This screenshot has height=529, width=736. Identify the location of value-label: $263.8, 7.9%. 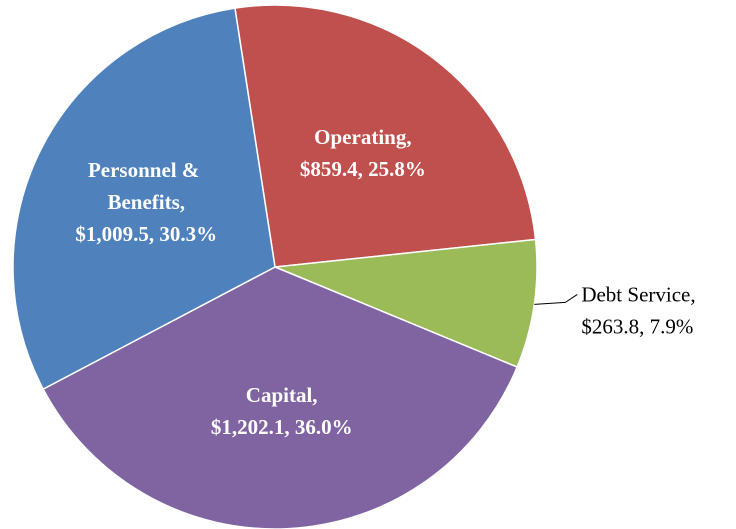
(637, 326).